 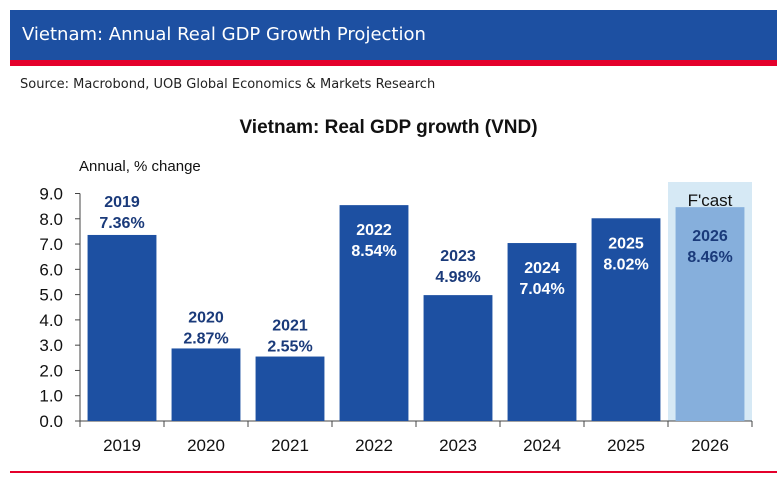 What do you see at coordinates (51, 295) in the screenshot?
I see `y-tick-label: 5.0` at bounding box center [51, 295].